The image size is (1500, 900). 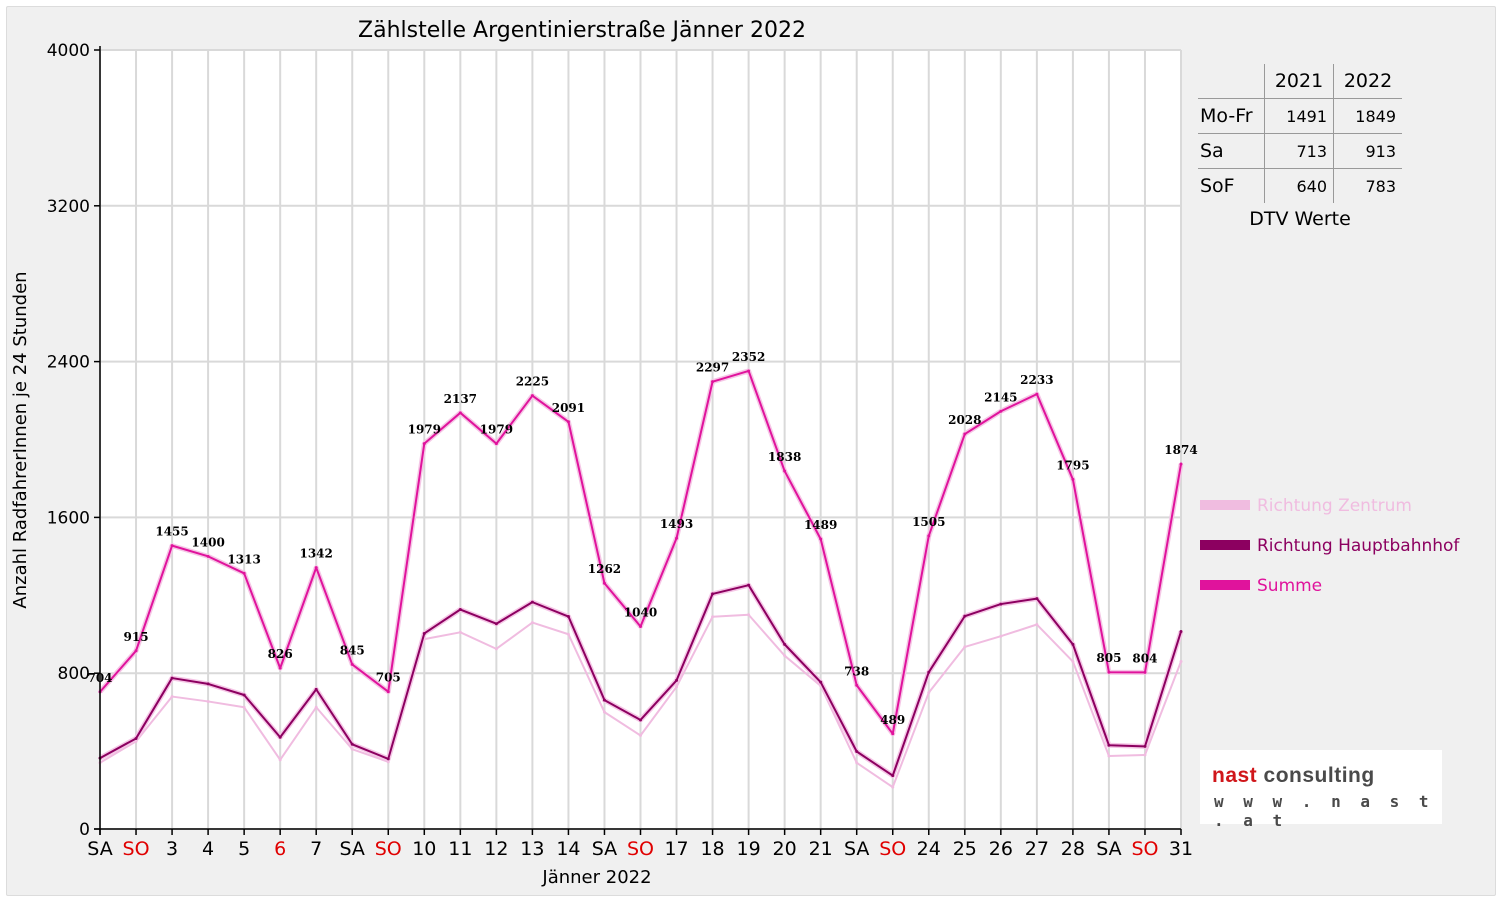 What do you see at coordinates (84, 830) in the screenshot?
I see `y-tick-label: 0` at bounding box center [84, 830].